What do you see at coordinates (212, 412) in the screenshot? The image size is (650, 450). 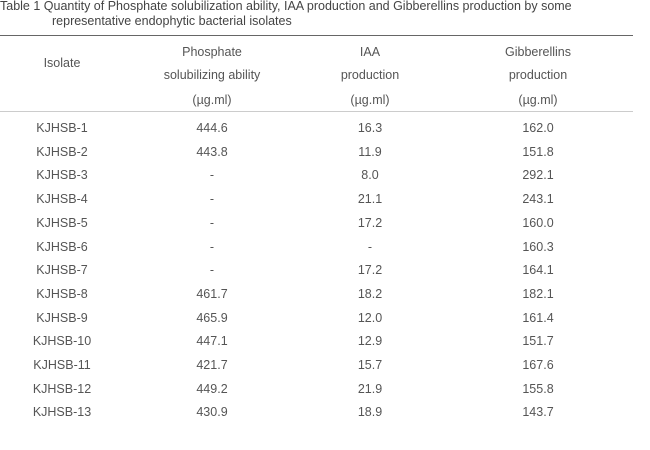 I see `cell-phosphate: 430.9` at bounding box center [212, 412].